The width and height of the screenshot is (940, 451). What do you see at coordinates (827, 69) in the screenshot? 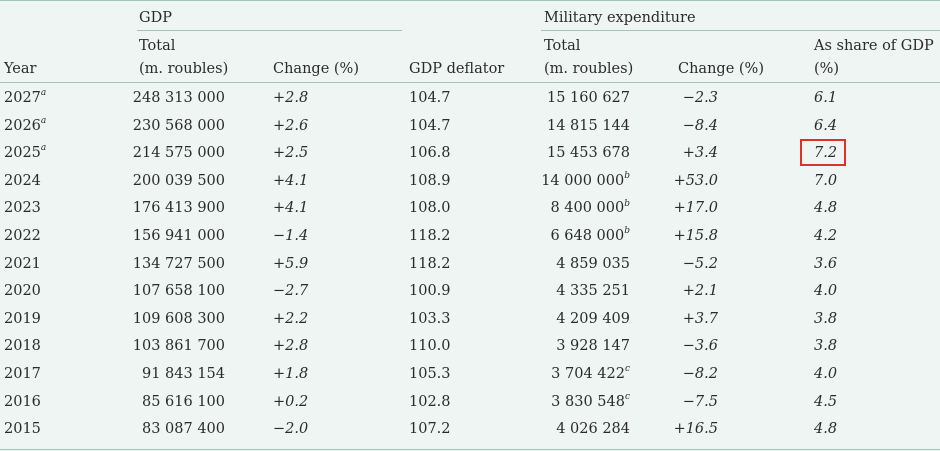
I see `header-share-line2: (%)` at bounding box center [827, 69].